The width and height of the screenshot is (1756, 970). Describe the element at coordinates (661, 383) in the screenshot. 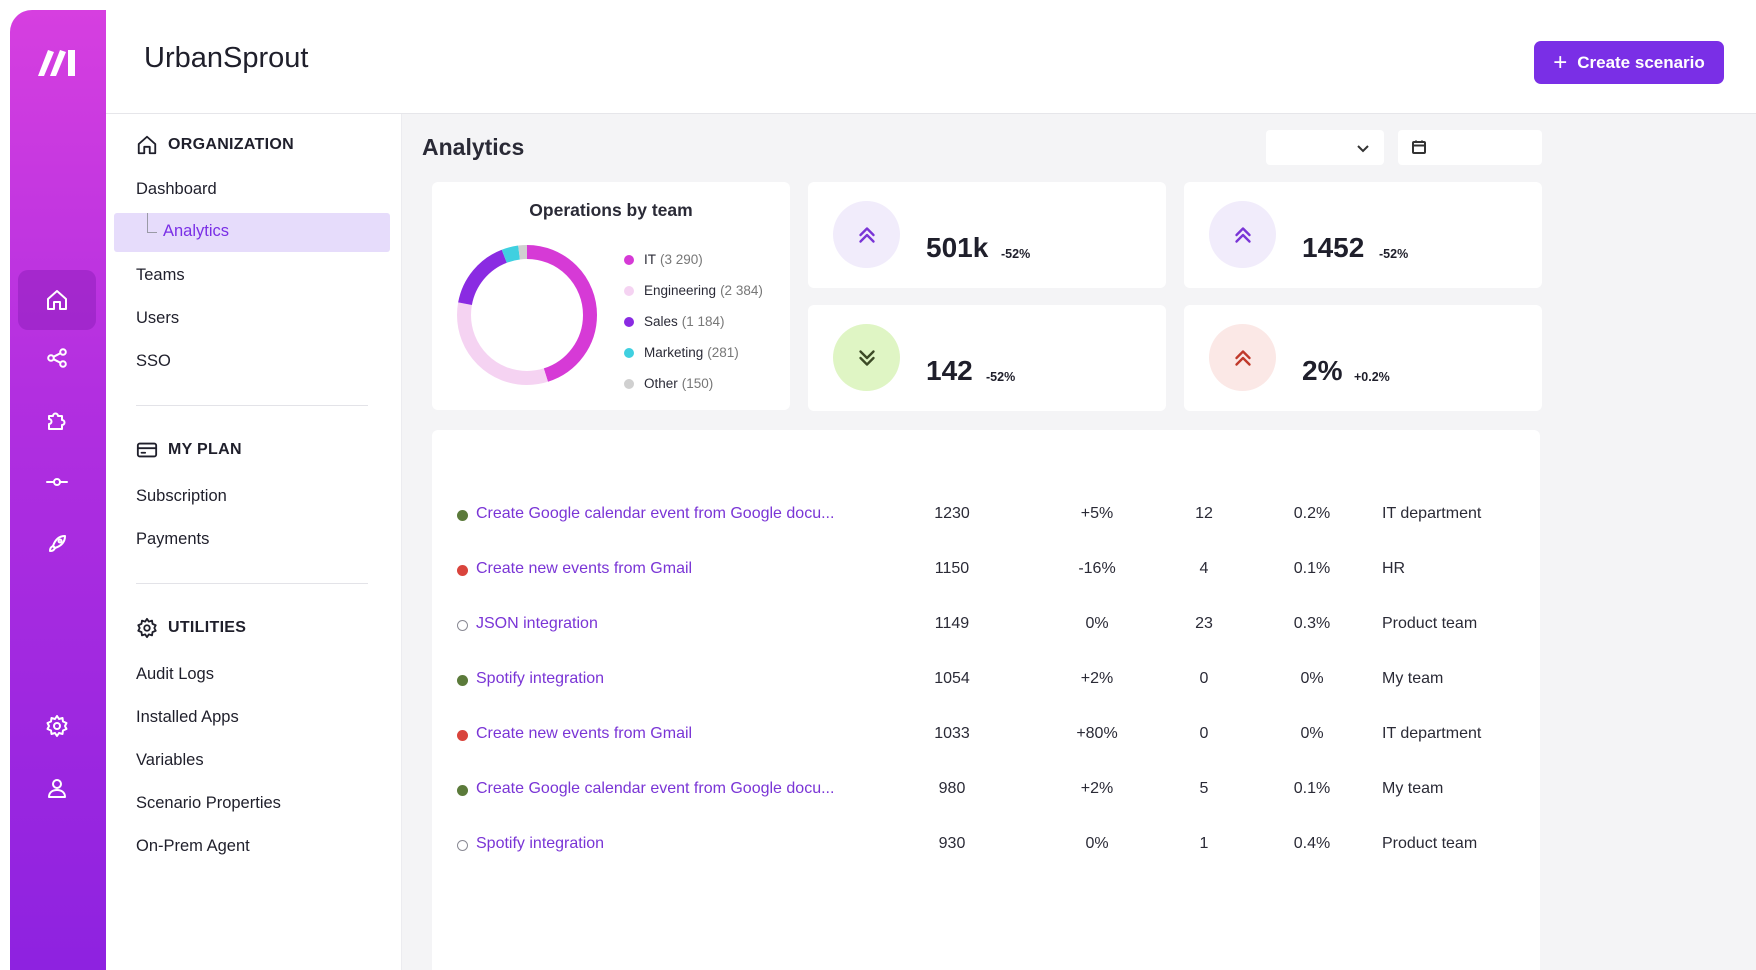

I see `legend-label: Other` at that location.